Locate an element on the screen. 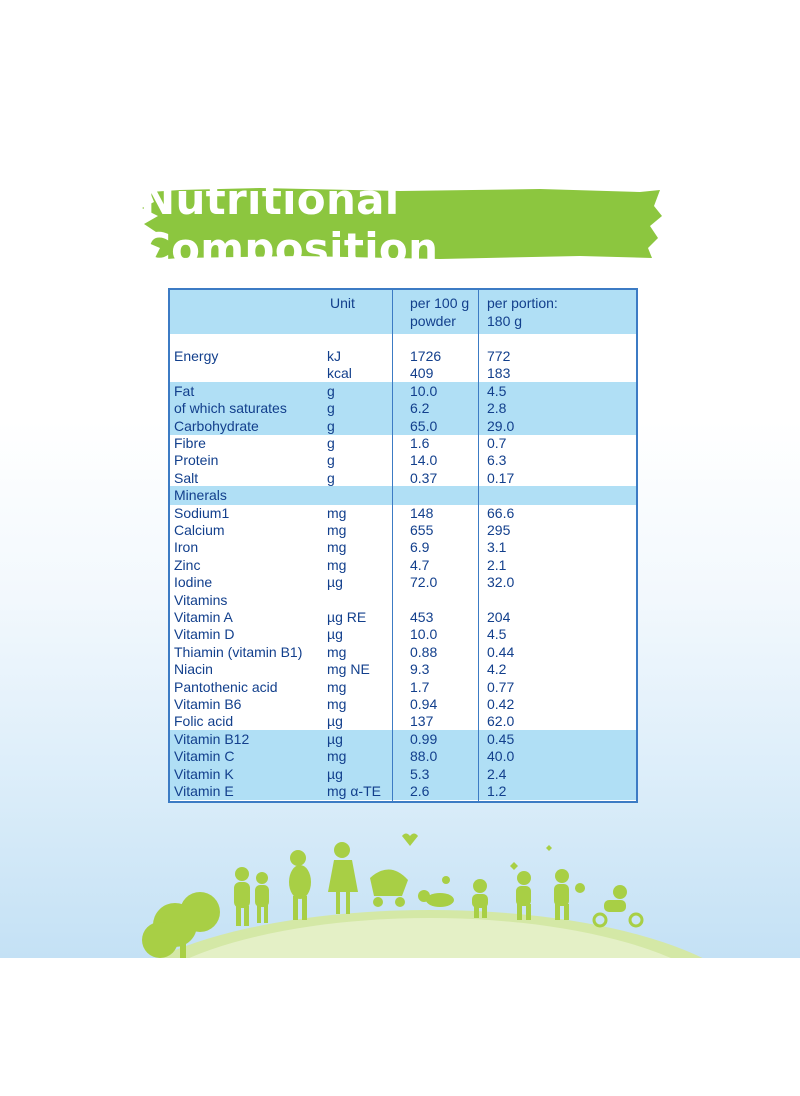 The image size is (800, 1096). table-cell-portion: 0.17 is located at coordinates (501, 477).